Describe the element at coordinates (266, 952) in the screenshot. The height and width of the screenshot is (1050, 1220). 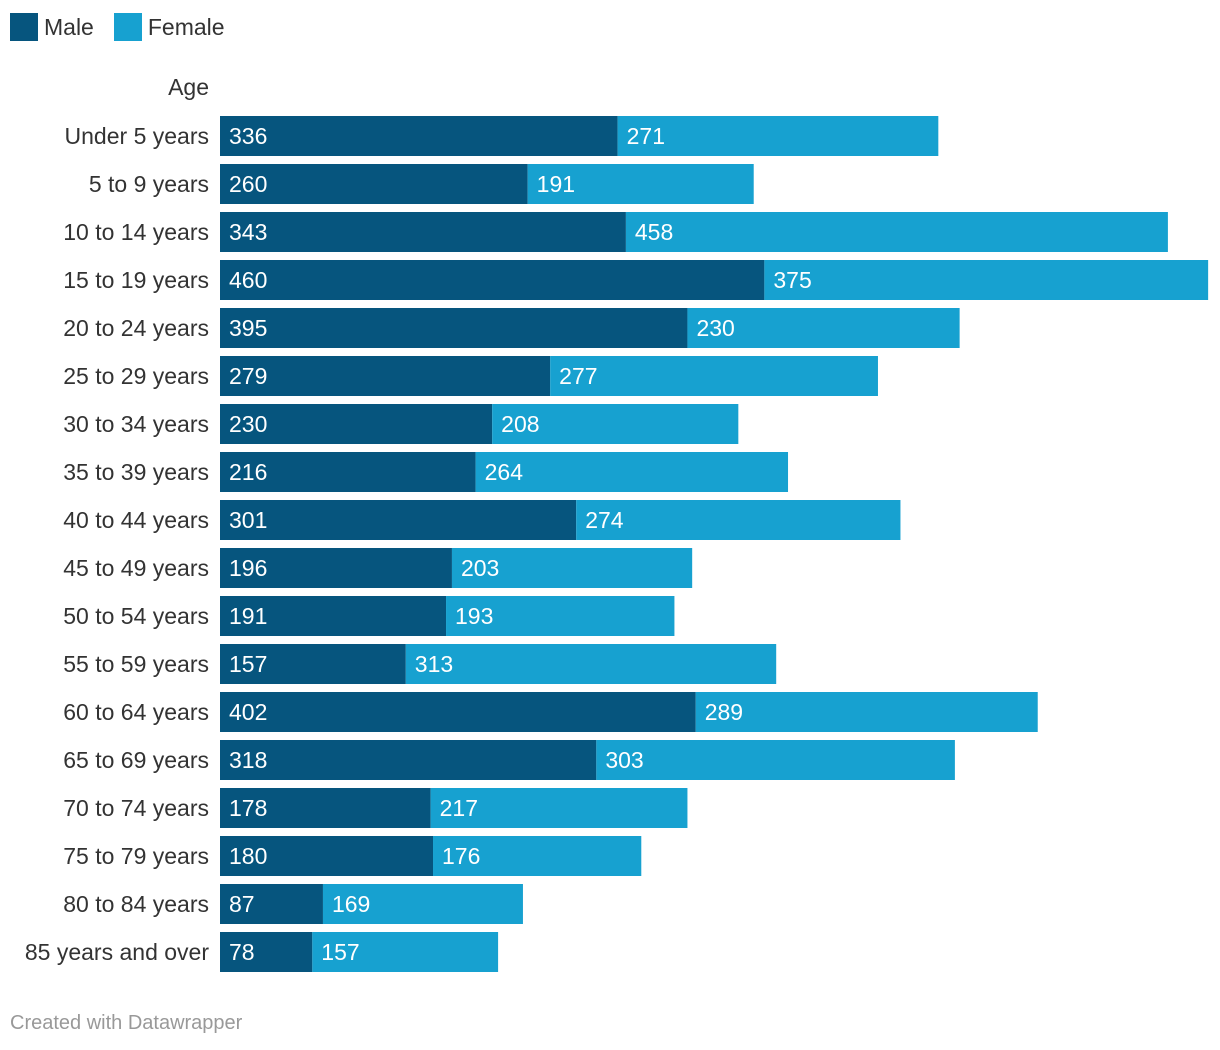
I see `bar-male-85-years-and-over` at that location.